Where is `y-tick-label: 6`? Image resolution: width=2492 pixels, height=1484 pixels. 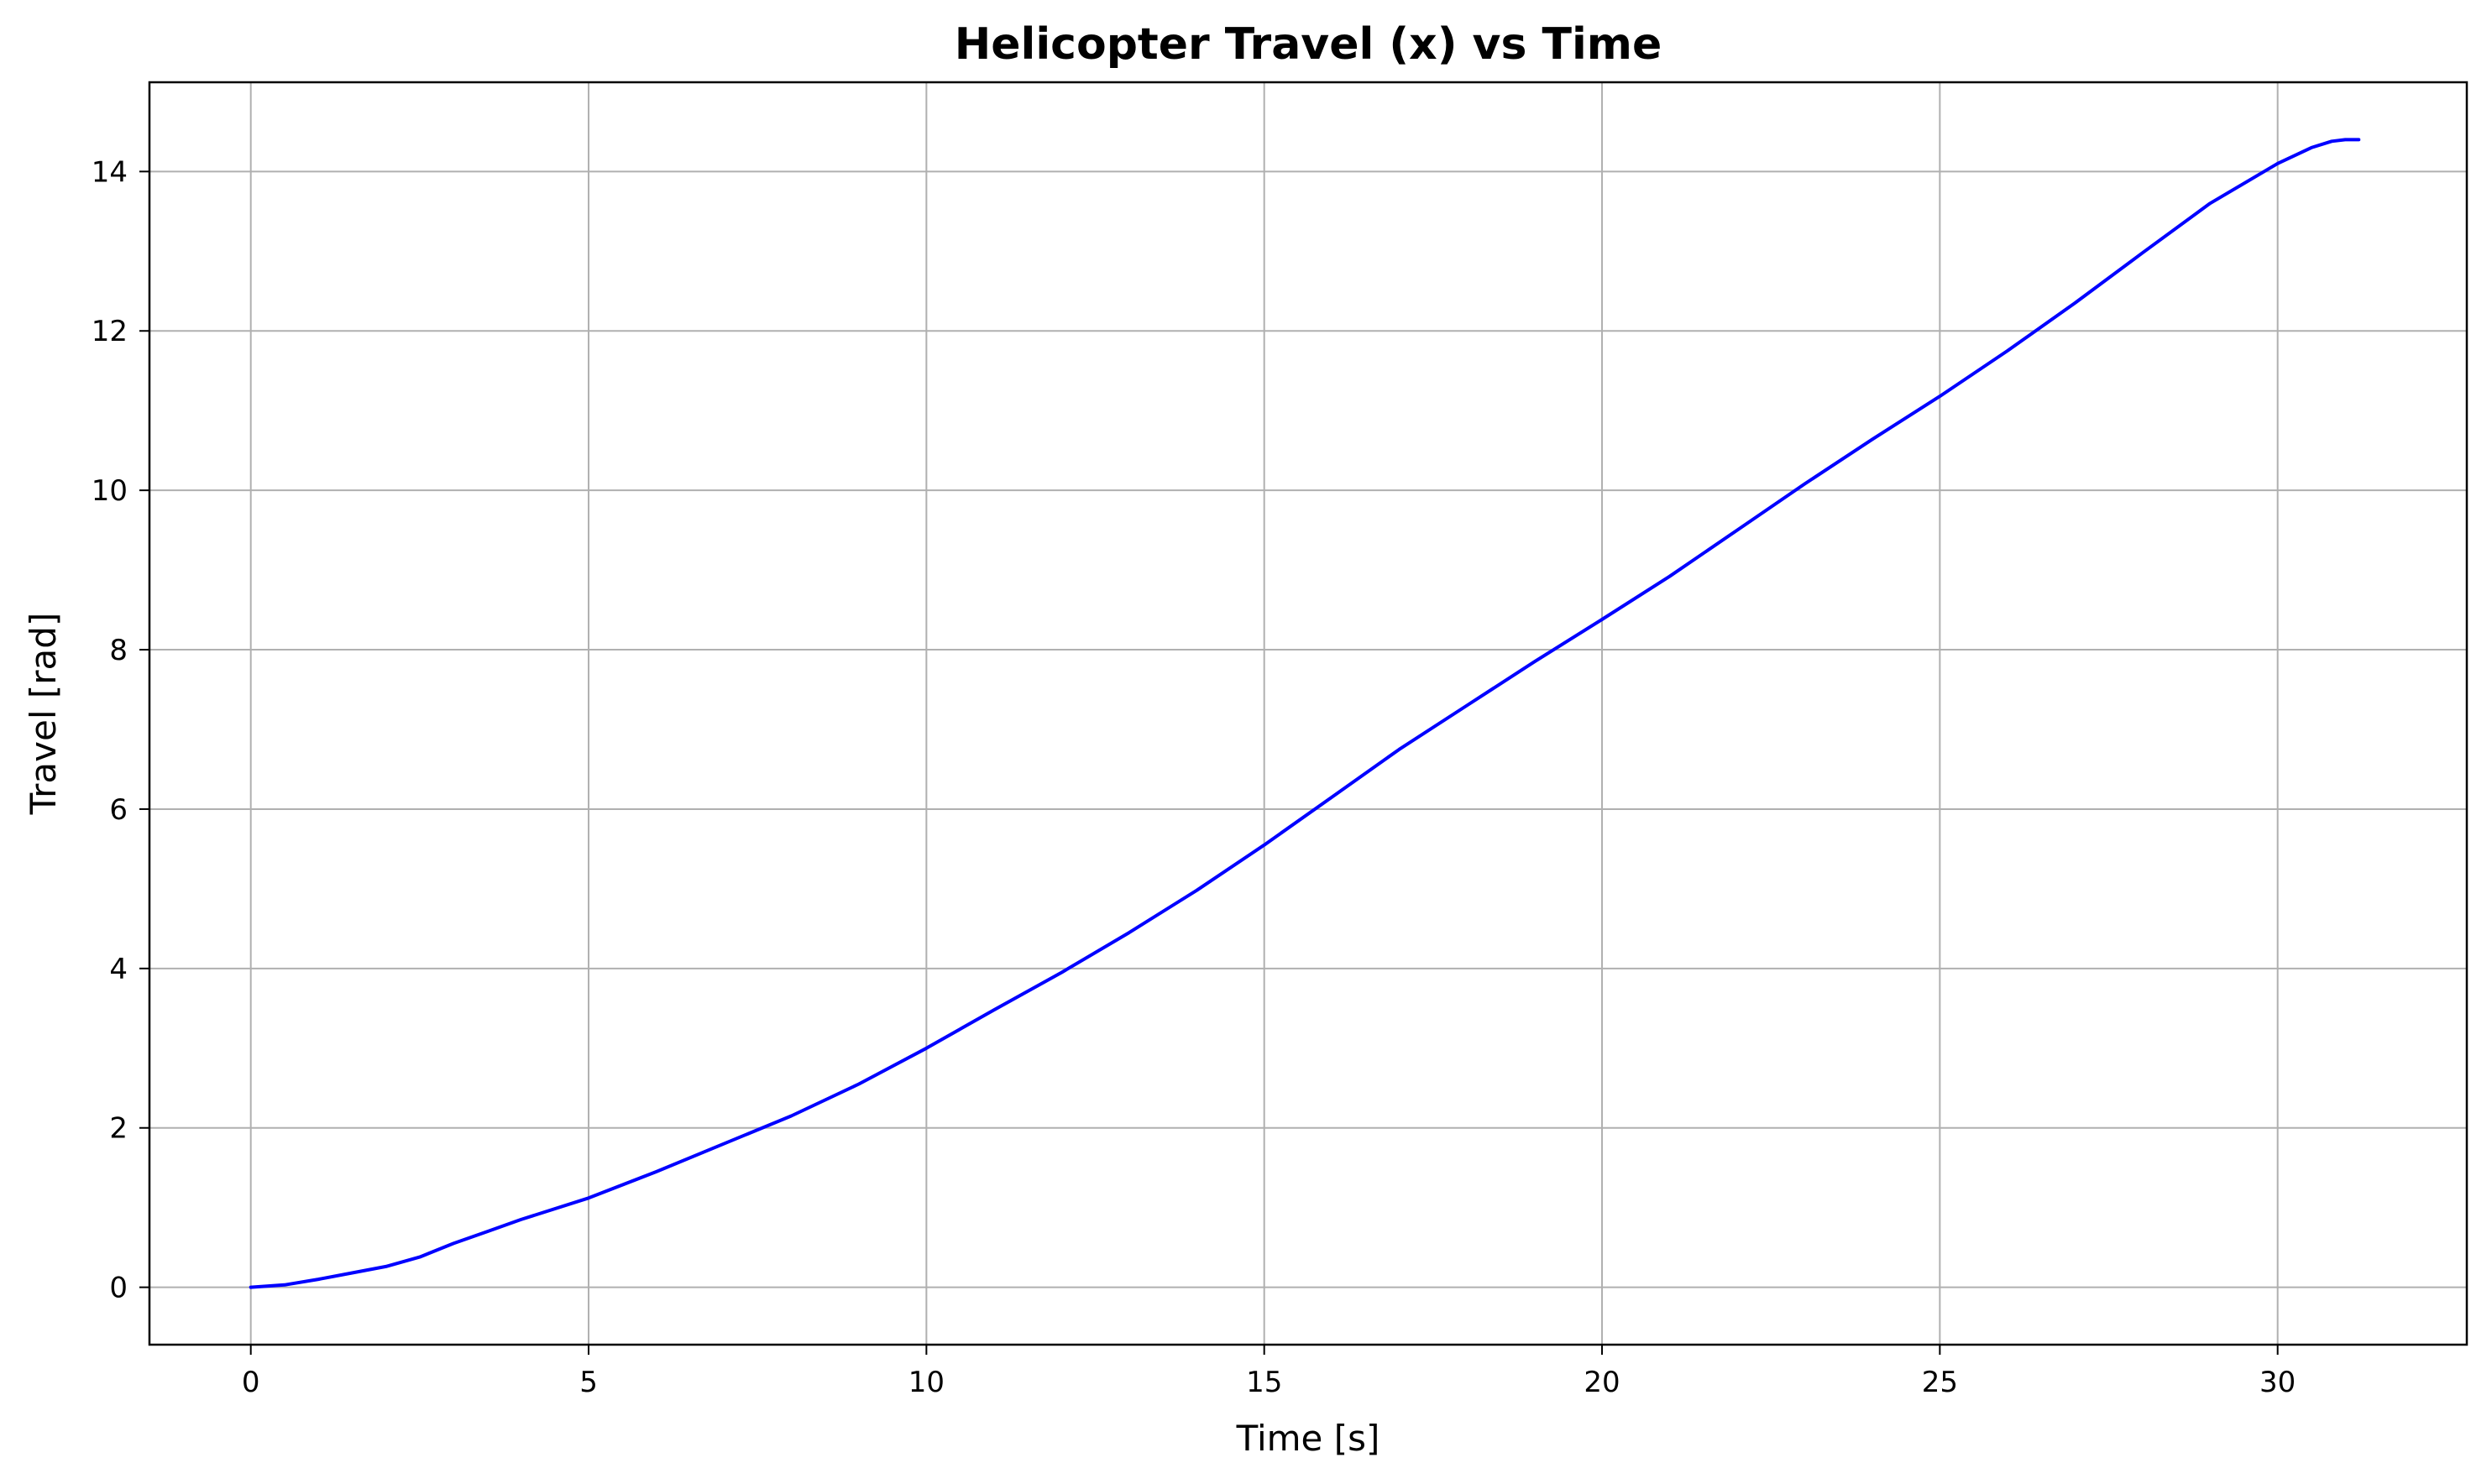 y-tick-label: 6 is located at coordinates (118, 810).